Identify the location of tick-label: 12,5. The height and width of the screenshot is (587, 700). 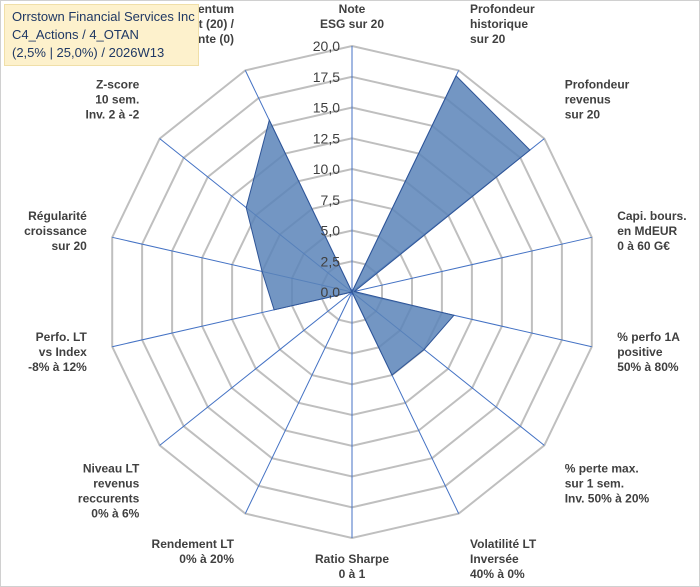
(326, 138).